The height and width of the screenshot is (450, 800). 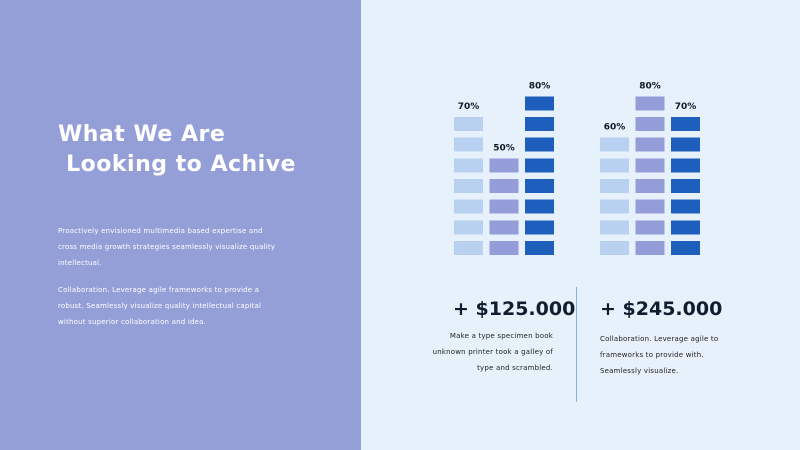 I want to click on stat-value-2: + $245.000, so click(x=661, y=309).